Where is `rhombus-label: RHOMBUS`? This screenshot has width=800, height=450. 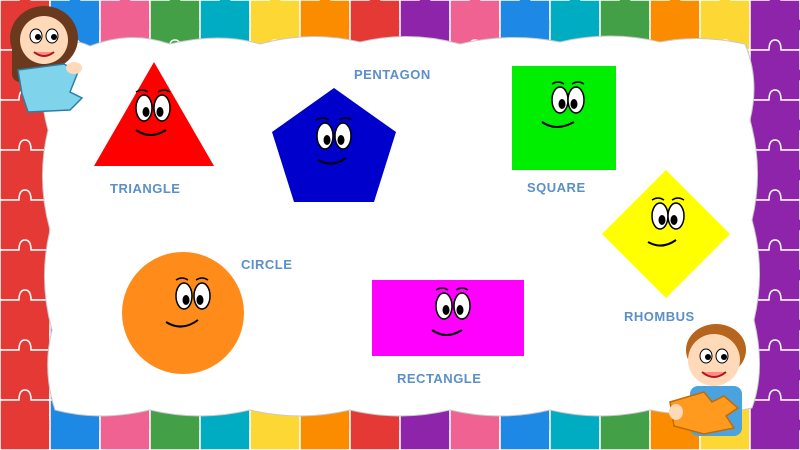
rhombus-label: RHOMBUS is located at coordinates (659, 316).